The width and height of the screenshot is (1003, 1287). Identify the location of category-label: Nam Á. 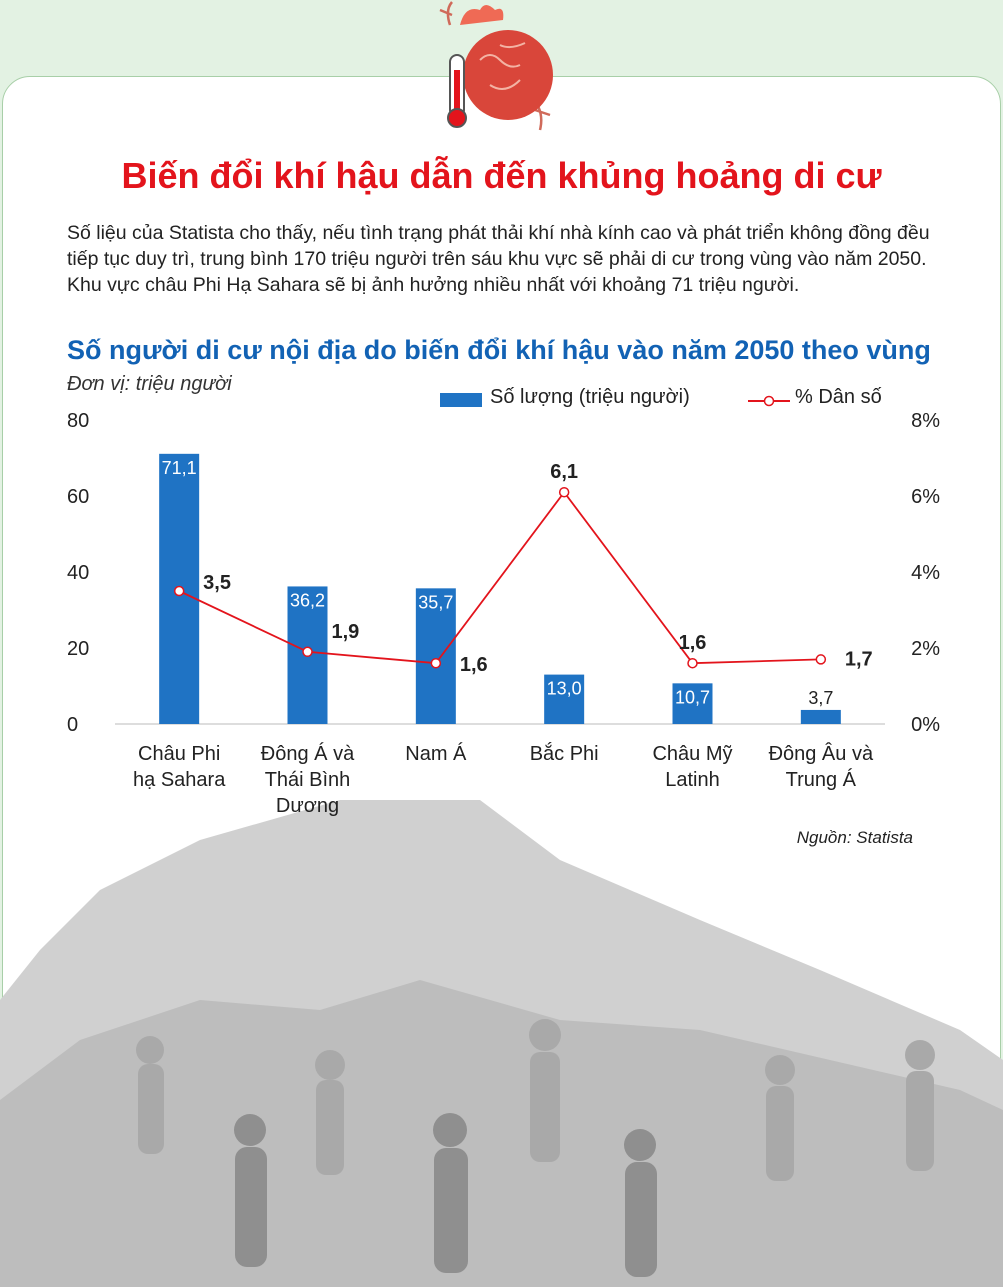
(436, 753).